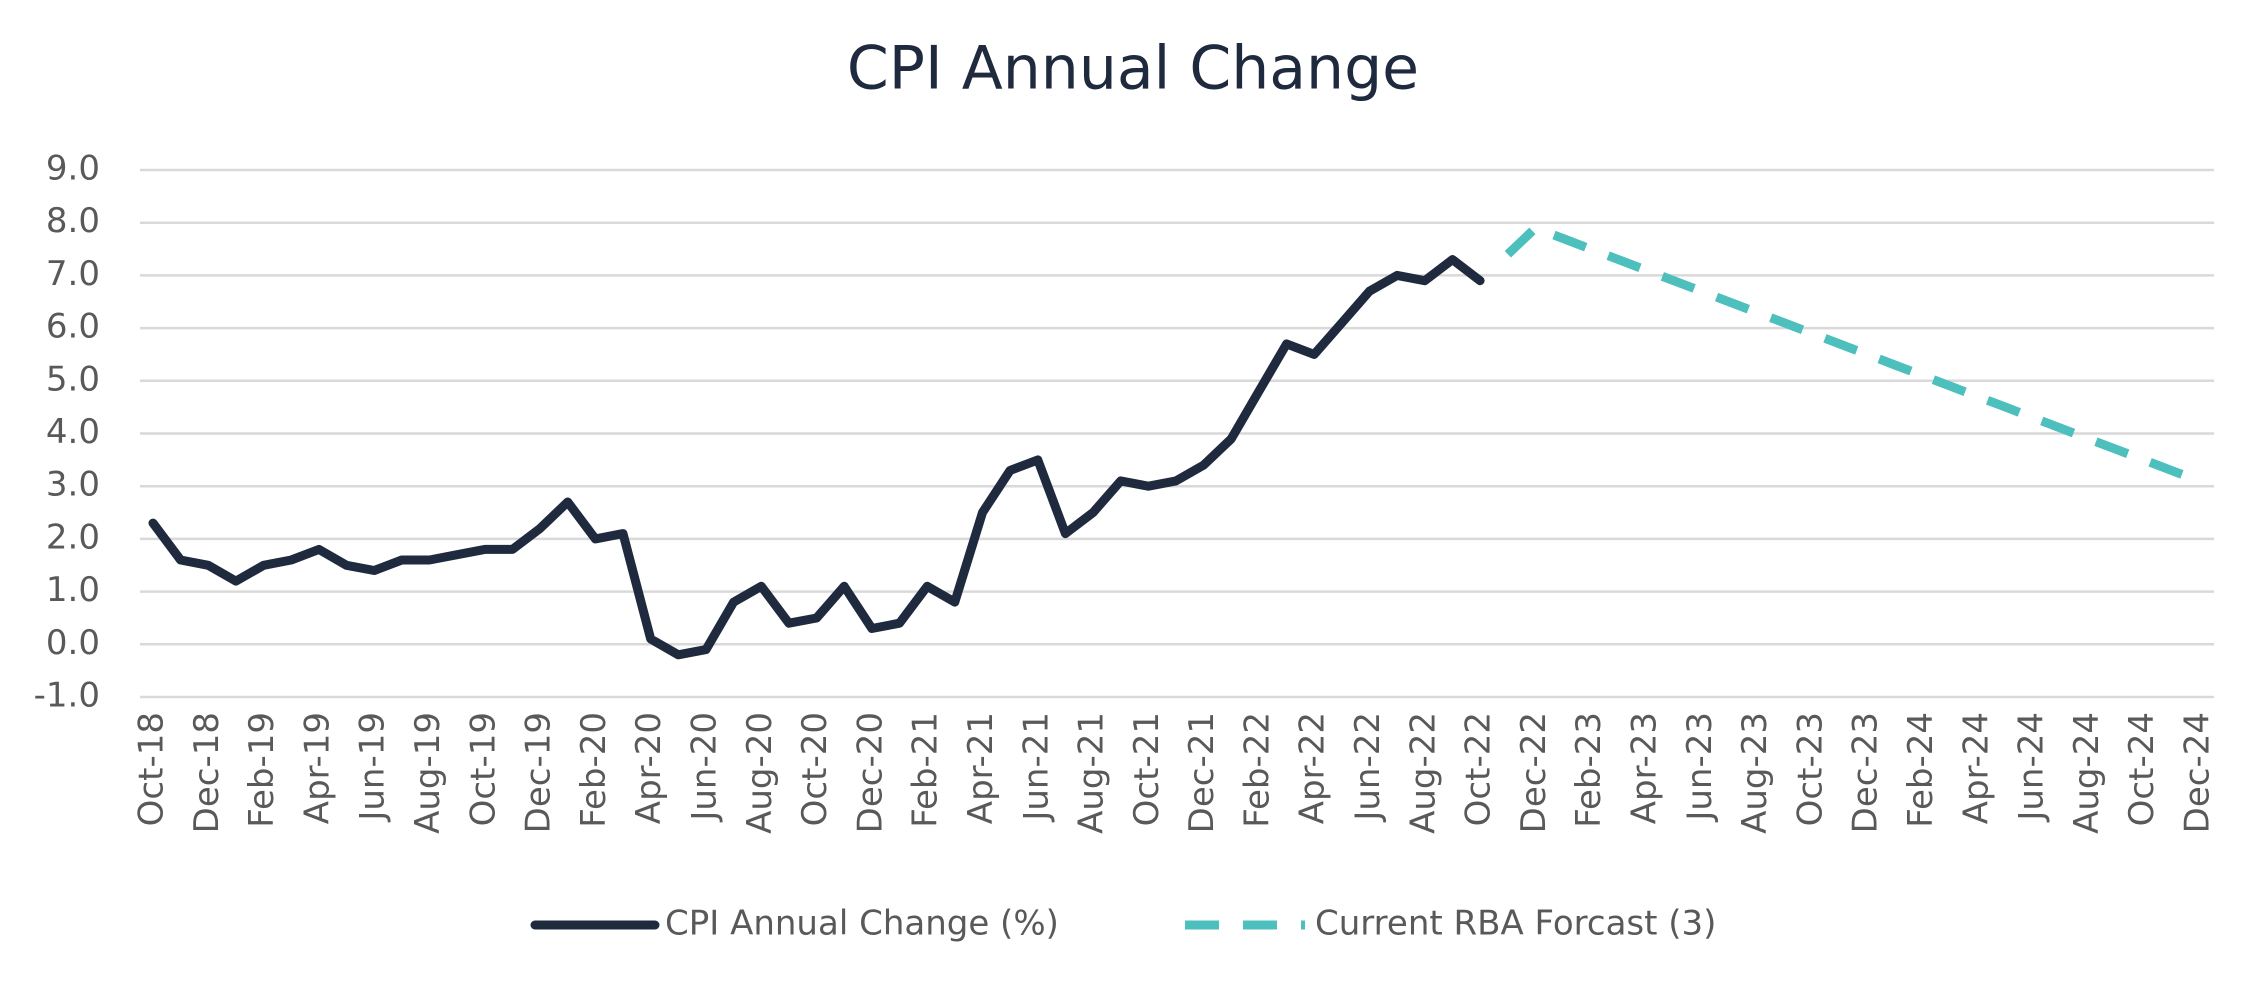 Image resolution: width=2254 pixels, height=990 pixels. I want to click on x-tick-label: Dec-23, so click(1866, 772).